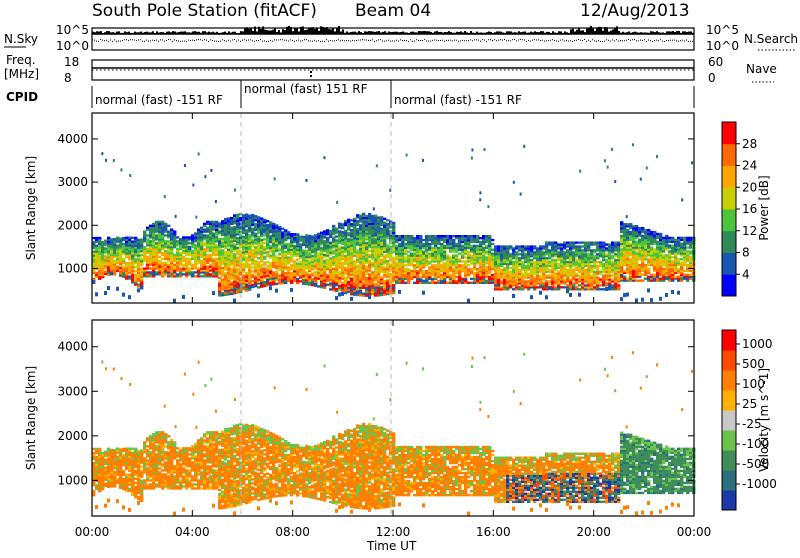 The width and height of the screenshot is (800, 558). What do you see at coordinates (712, 78) in the screenshot?
I see `nave-tick-bottom: 0` at bounding box center [712, 78].